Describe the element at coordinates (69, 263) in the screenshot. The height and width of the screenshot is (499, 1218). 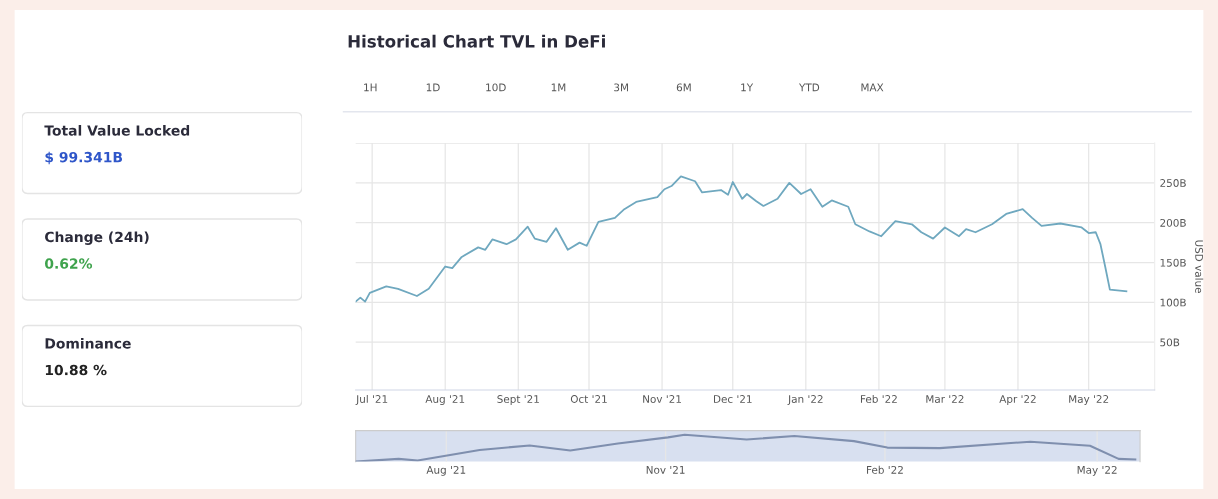
I see `text: 0.62%` at that location.